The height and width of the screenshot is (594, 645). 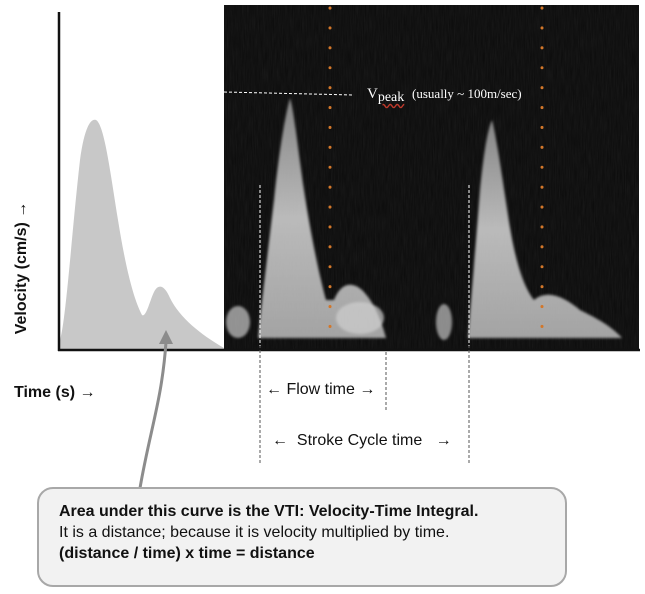 I want to click on callout-connector, so click(x=153, y=415).